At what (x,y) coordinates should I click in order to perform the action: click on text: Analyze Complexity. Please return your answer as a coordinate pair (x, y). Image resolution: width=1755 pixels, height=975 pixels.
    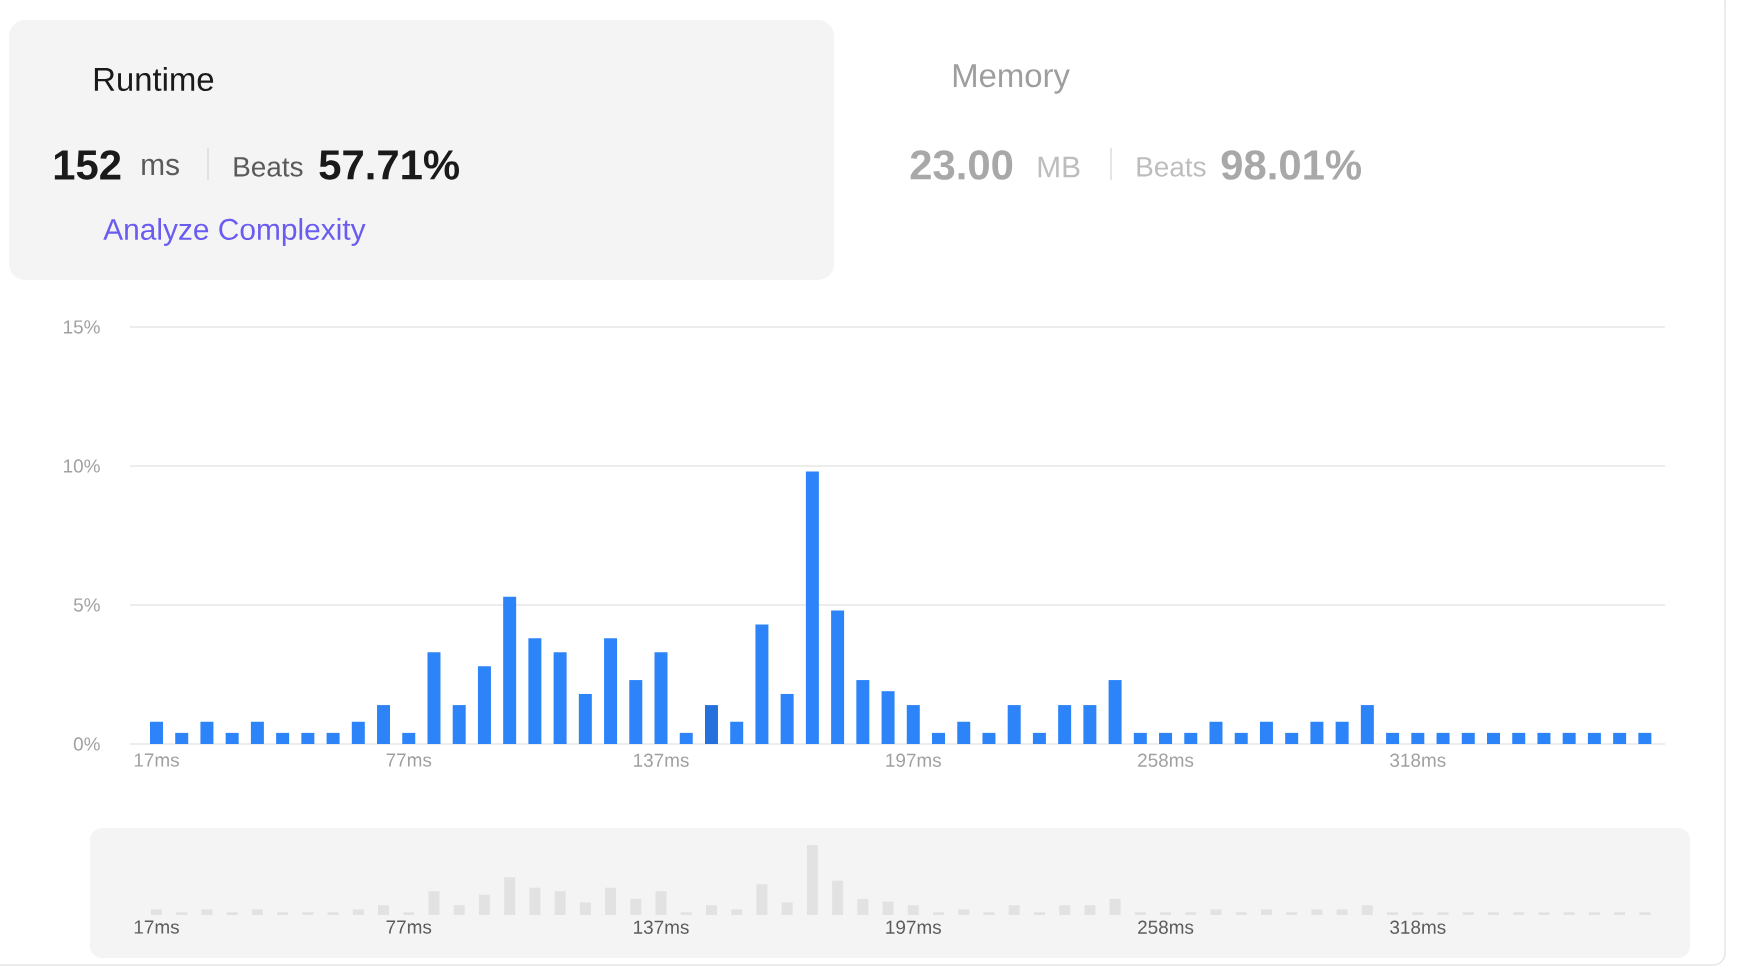
    Looking at the image, I should click on (234, 232).